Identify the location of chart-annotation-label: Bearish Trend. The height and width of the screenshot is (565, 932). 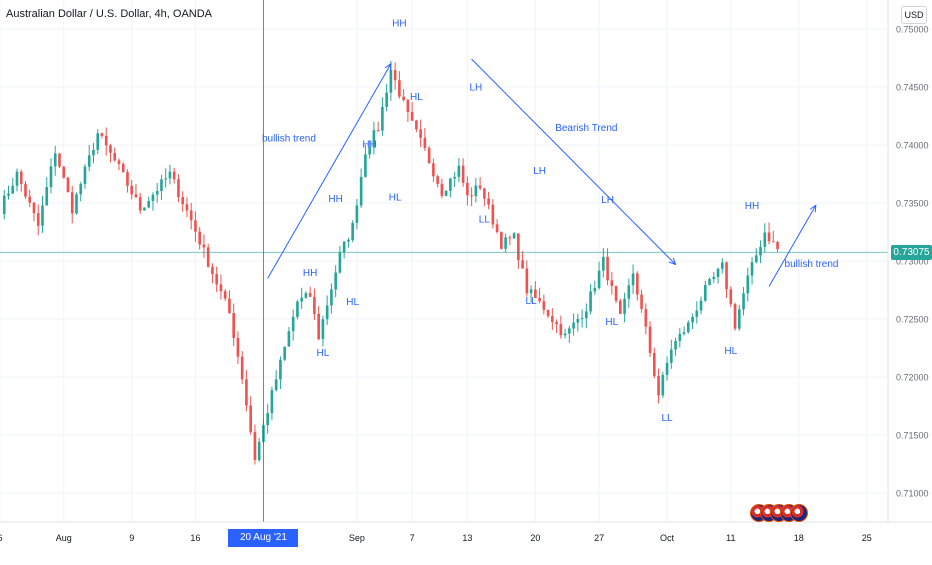
(586, 128).